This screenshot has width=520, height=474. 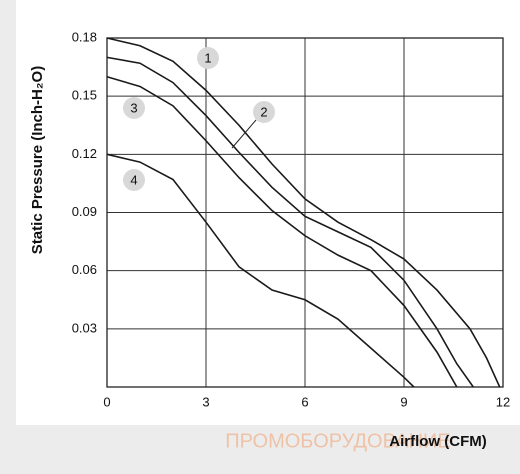 What do you see at coordinates (84, 36) in the screenshot?
I see `y-tick-label: 0.18` at bounding box center [84, 36].